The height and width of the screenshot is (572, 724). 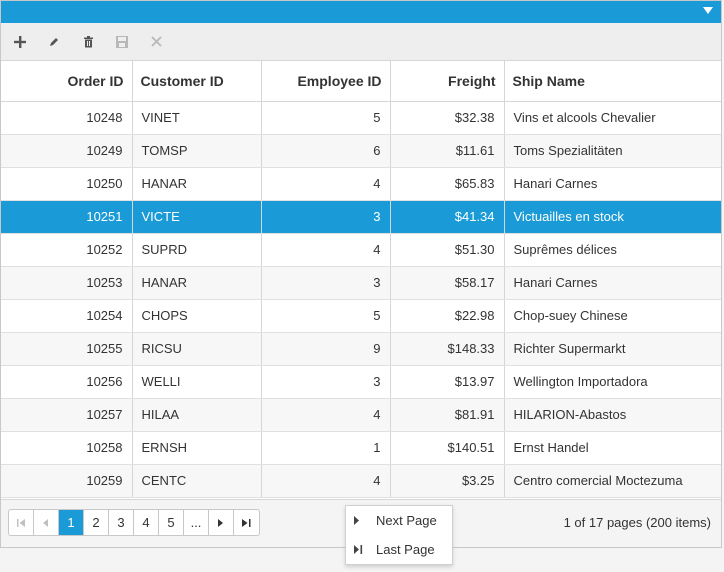 What do you see at coordinates (447, 283) in the screenshot?
I see `cell-freight: $58.17` at bounding box center [447, 283].